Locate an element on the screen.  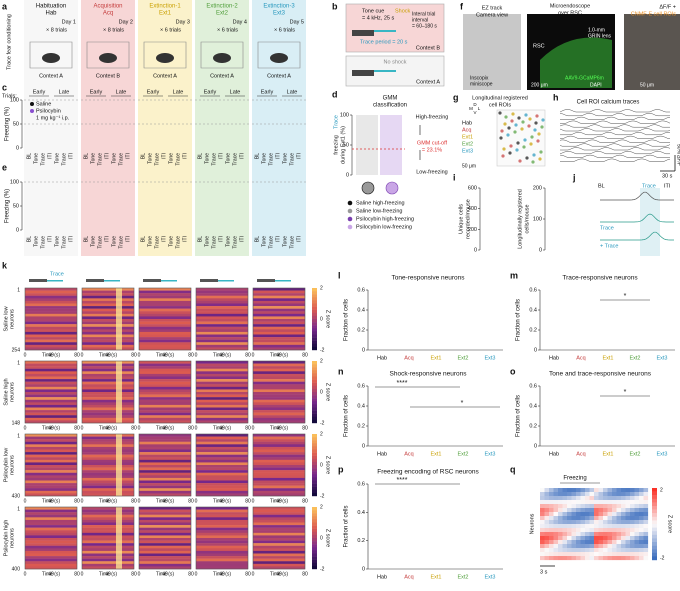
tick-label: 50 is located at coordinates (346, 145).